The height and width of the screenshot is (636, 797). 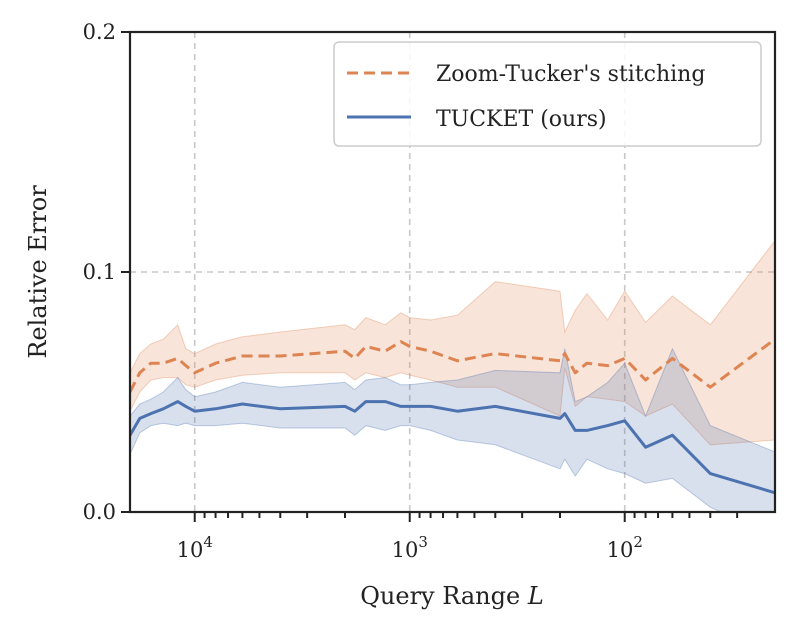 What do you see at coordinates (99, 32) in the screenshot?
I see `y-tick-label: 0.2` at bounding box center [99, 32].